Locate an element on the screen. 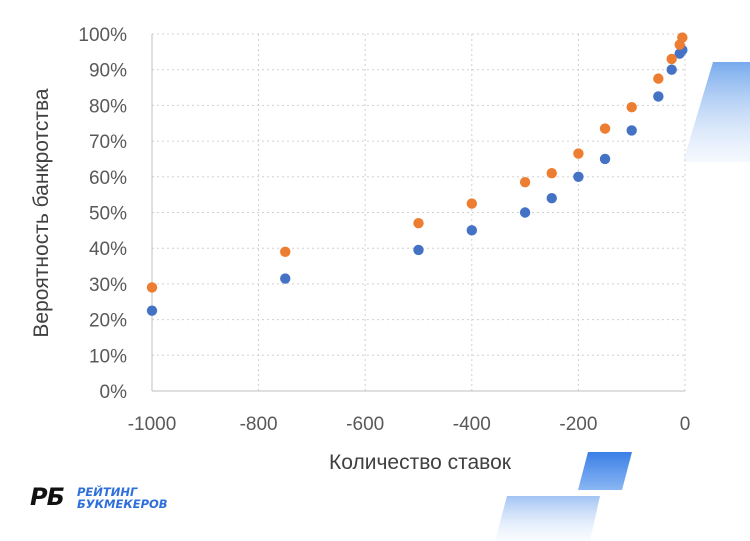 This screenshot has width=750, height=541. y-tick-label: 10% is located at coordinates (108, 356).